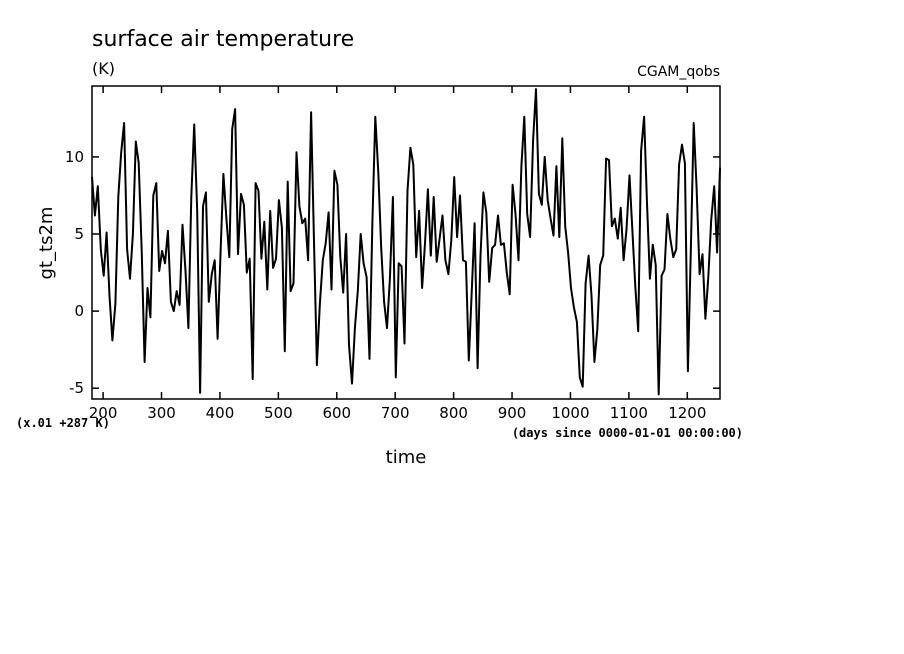 Image resolution: width=904 pixels, height=654 pixels. I want to click on x-tick-label: 1100, so click(629, 413).